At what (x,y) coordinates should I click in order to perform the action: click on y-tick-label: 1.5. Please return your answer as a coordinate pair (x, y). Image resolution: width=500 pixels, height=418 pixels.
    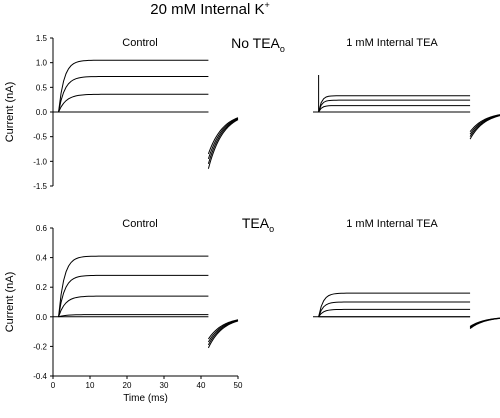
    Looking at the image, I should click on (42, 38).